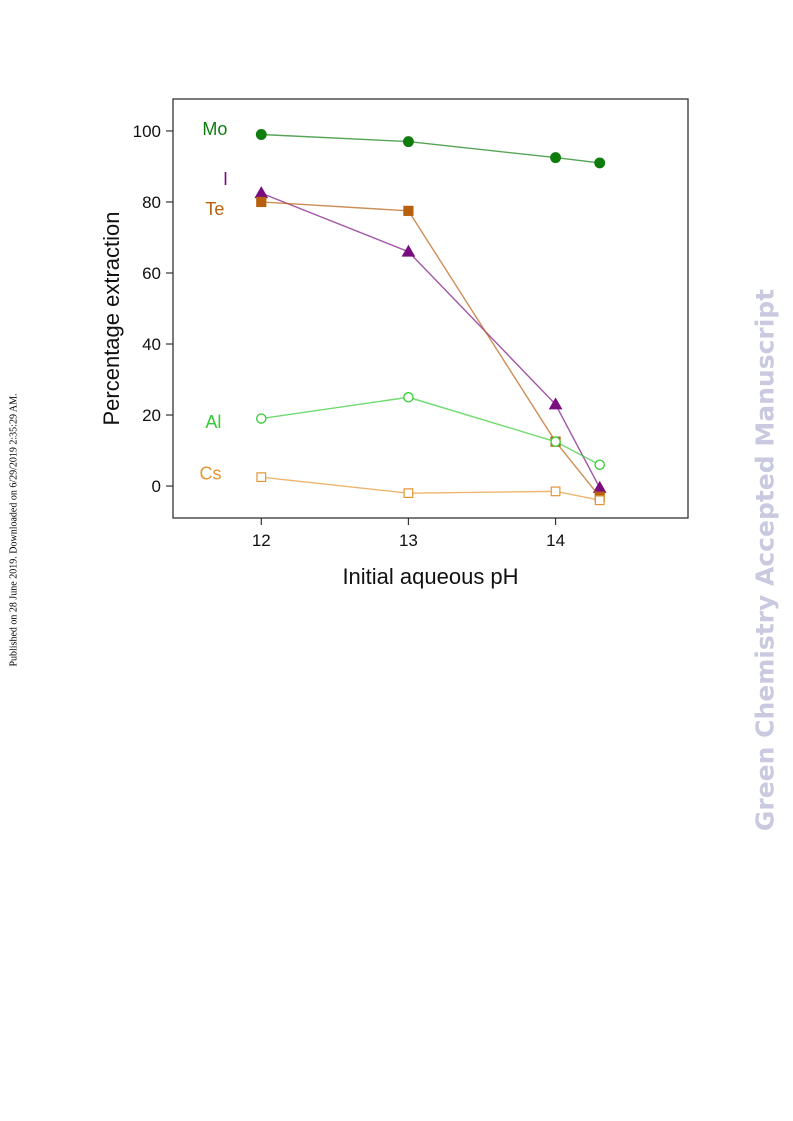 The width and height of the screenshot is (793, 1121). I want to click on y-tick-label: 100, so click(147, 131).